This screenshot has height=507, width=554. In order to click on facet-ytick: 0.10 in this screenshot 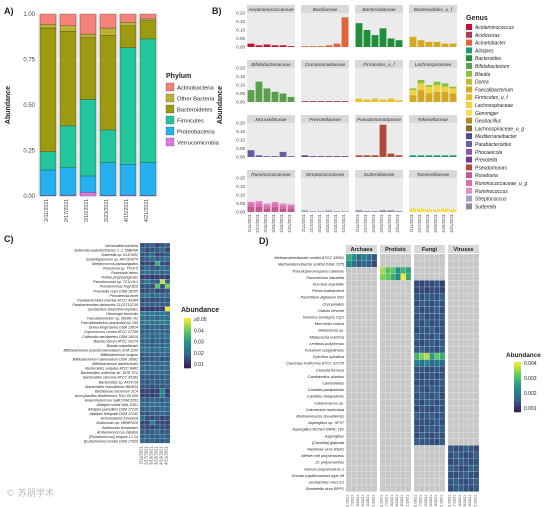, I will do `click(240, 30)`.